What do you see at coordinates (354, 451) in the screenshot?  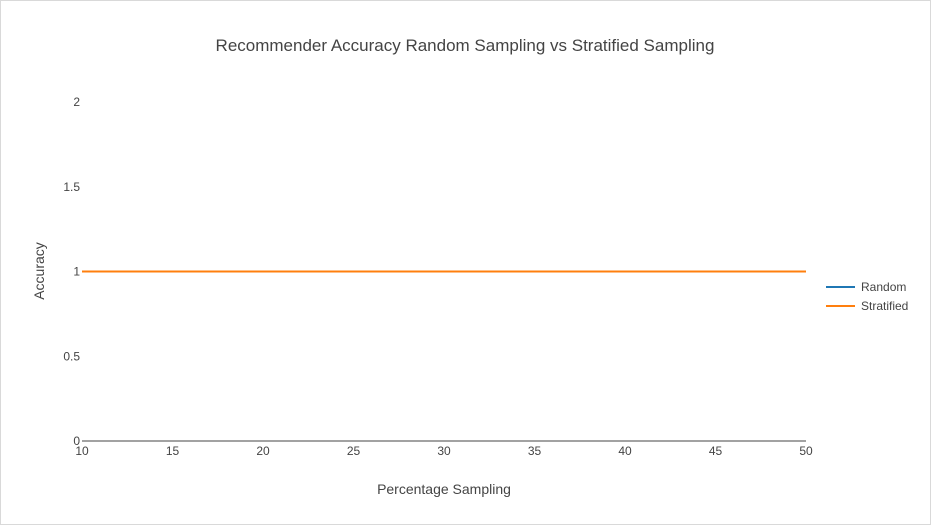 I see `x-tick-label: 25` at bounding box center [354, 451].